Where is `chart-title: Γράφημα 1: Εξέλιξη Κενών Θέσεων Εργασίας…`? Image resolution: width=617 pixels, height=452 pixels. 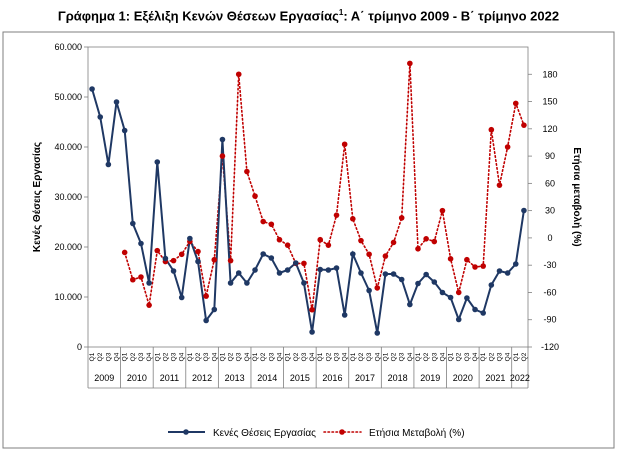 chart-title: Γράφημα 1: Εξέλιξη Κενών Θέσεων Εργασίας… is located at coordinates (308, 15).